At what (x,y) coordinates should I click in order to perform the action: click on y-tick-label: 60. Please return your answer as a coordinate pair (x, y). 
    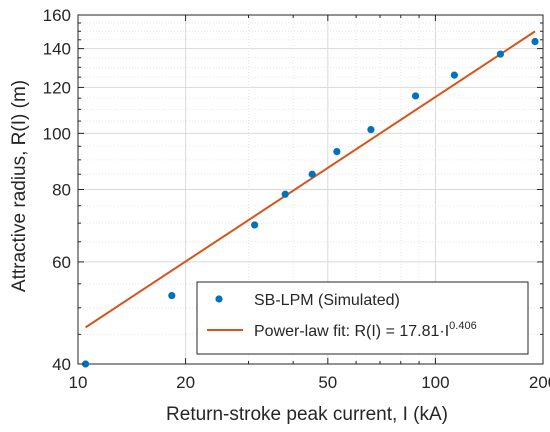
    Looking at the image, I should click on (61, 262).